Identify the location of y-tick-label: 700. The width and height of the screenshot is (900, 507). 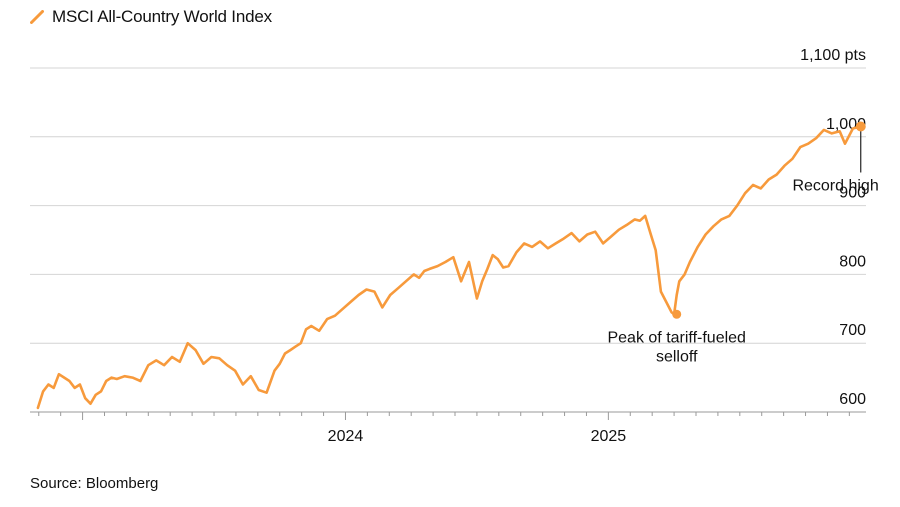
(852, 330).